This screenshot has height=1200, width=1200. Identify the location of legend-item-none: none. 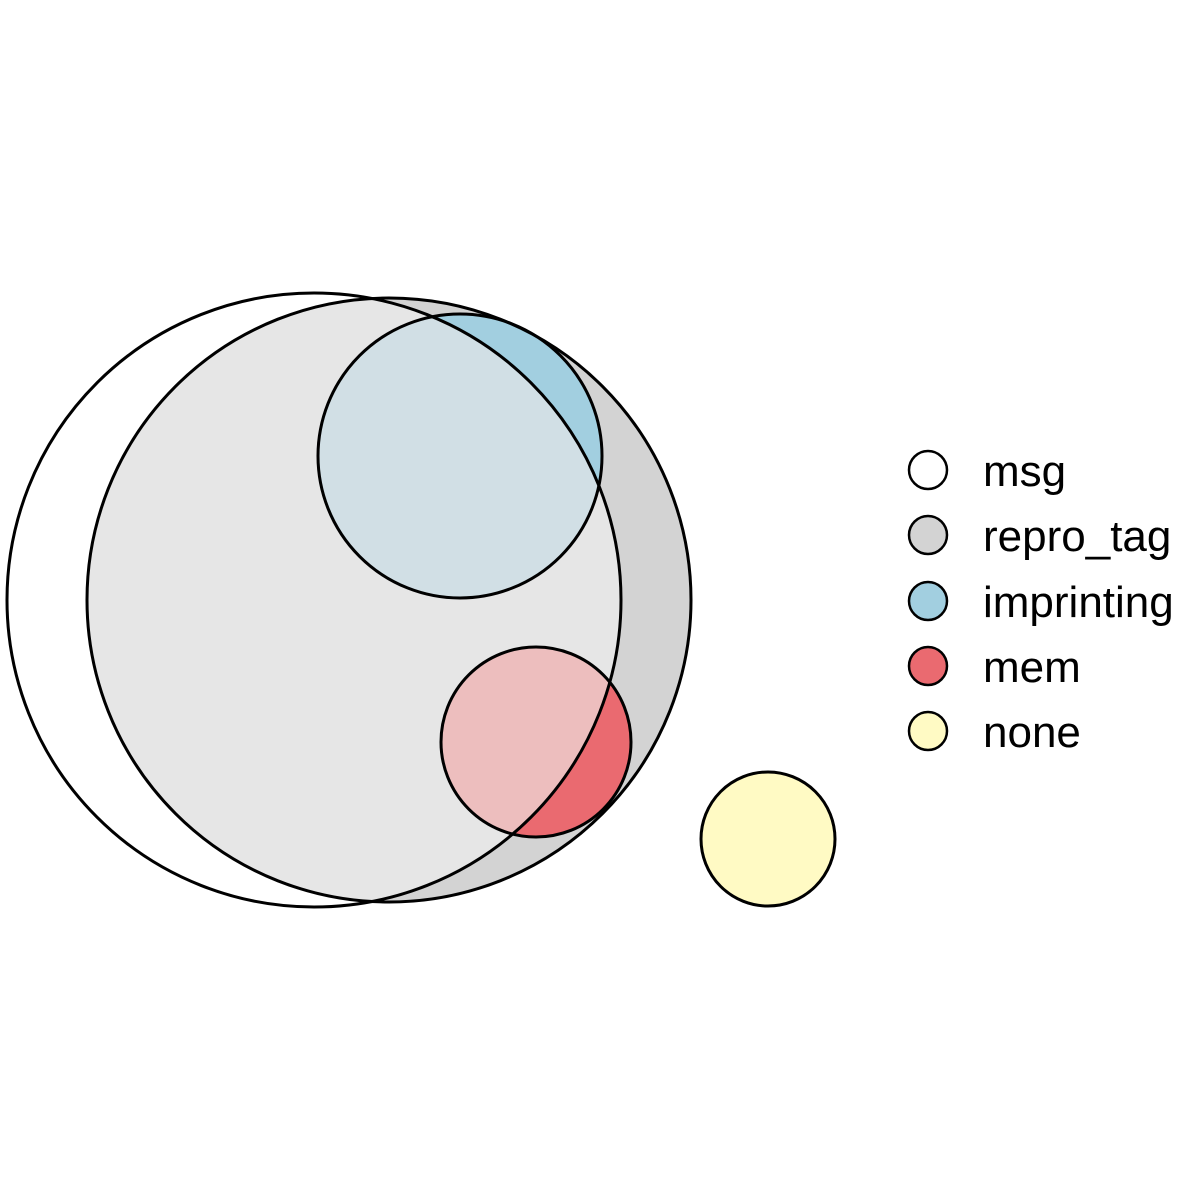
(994, 732).